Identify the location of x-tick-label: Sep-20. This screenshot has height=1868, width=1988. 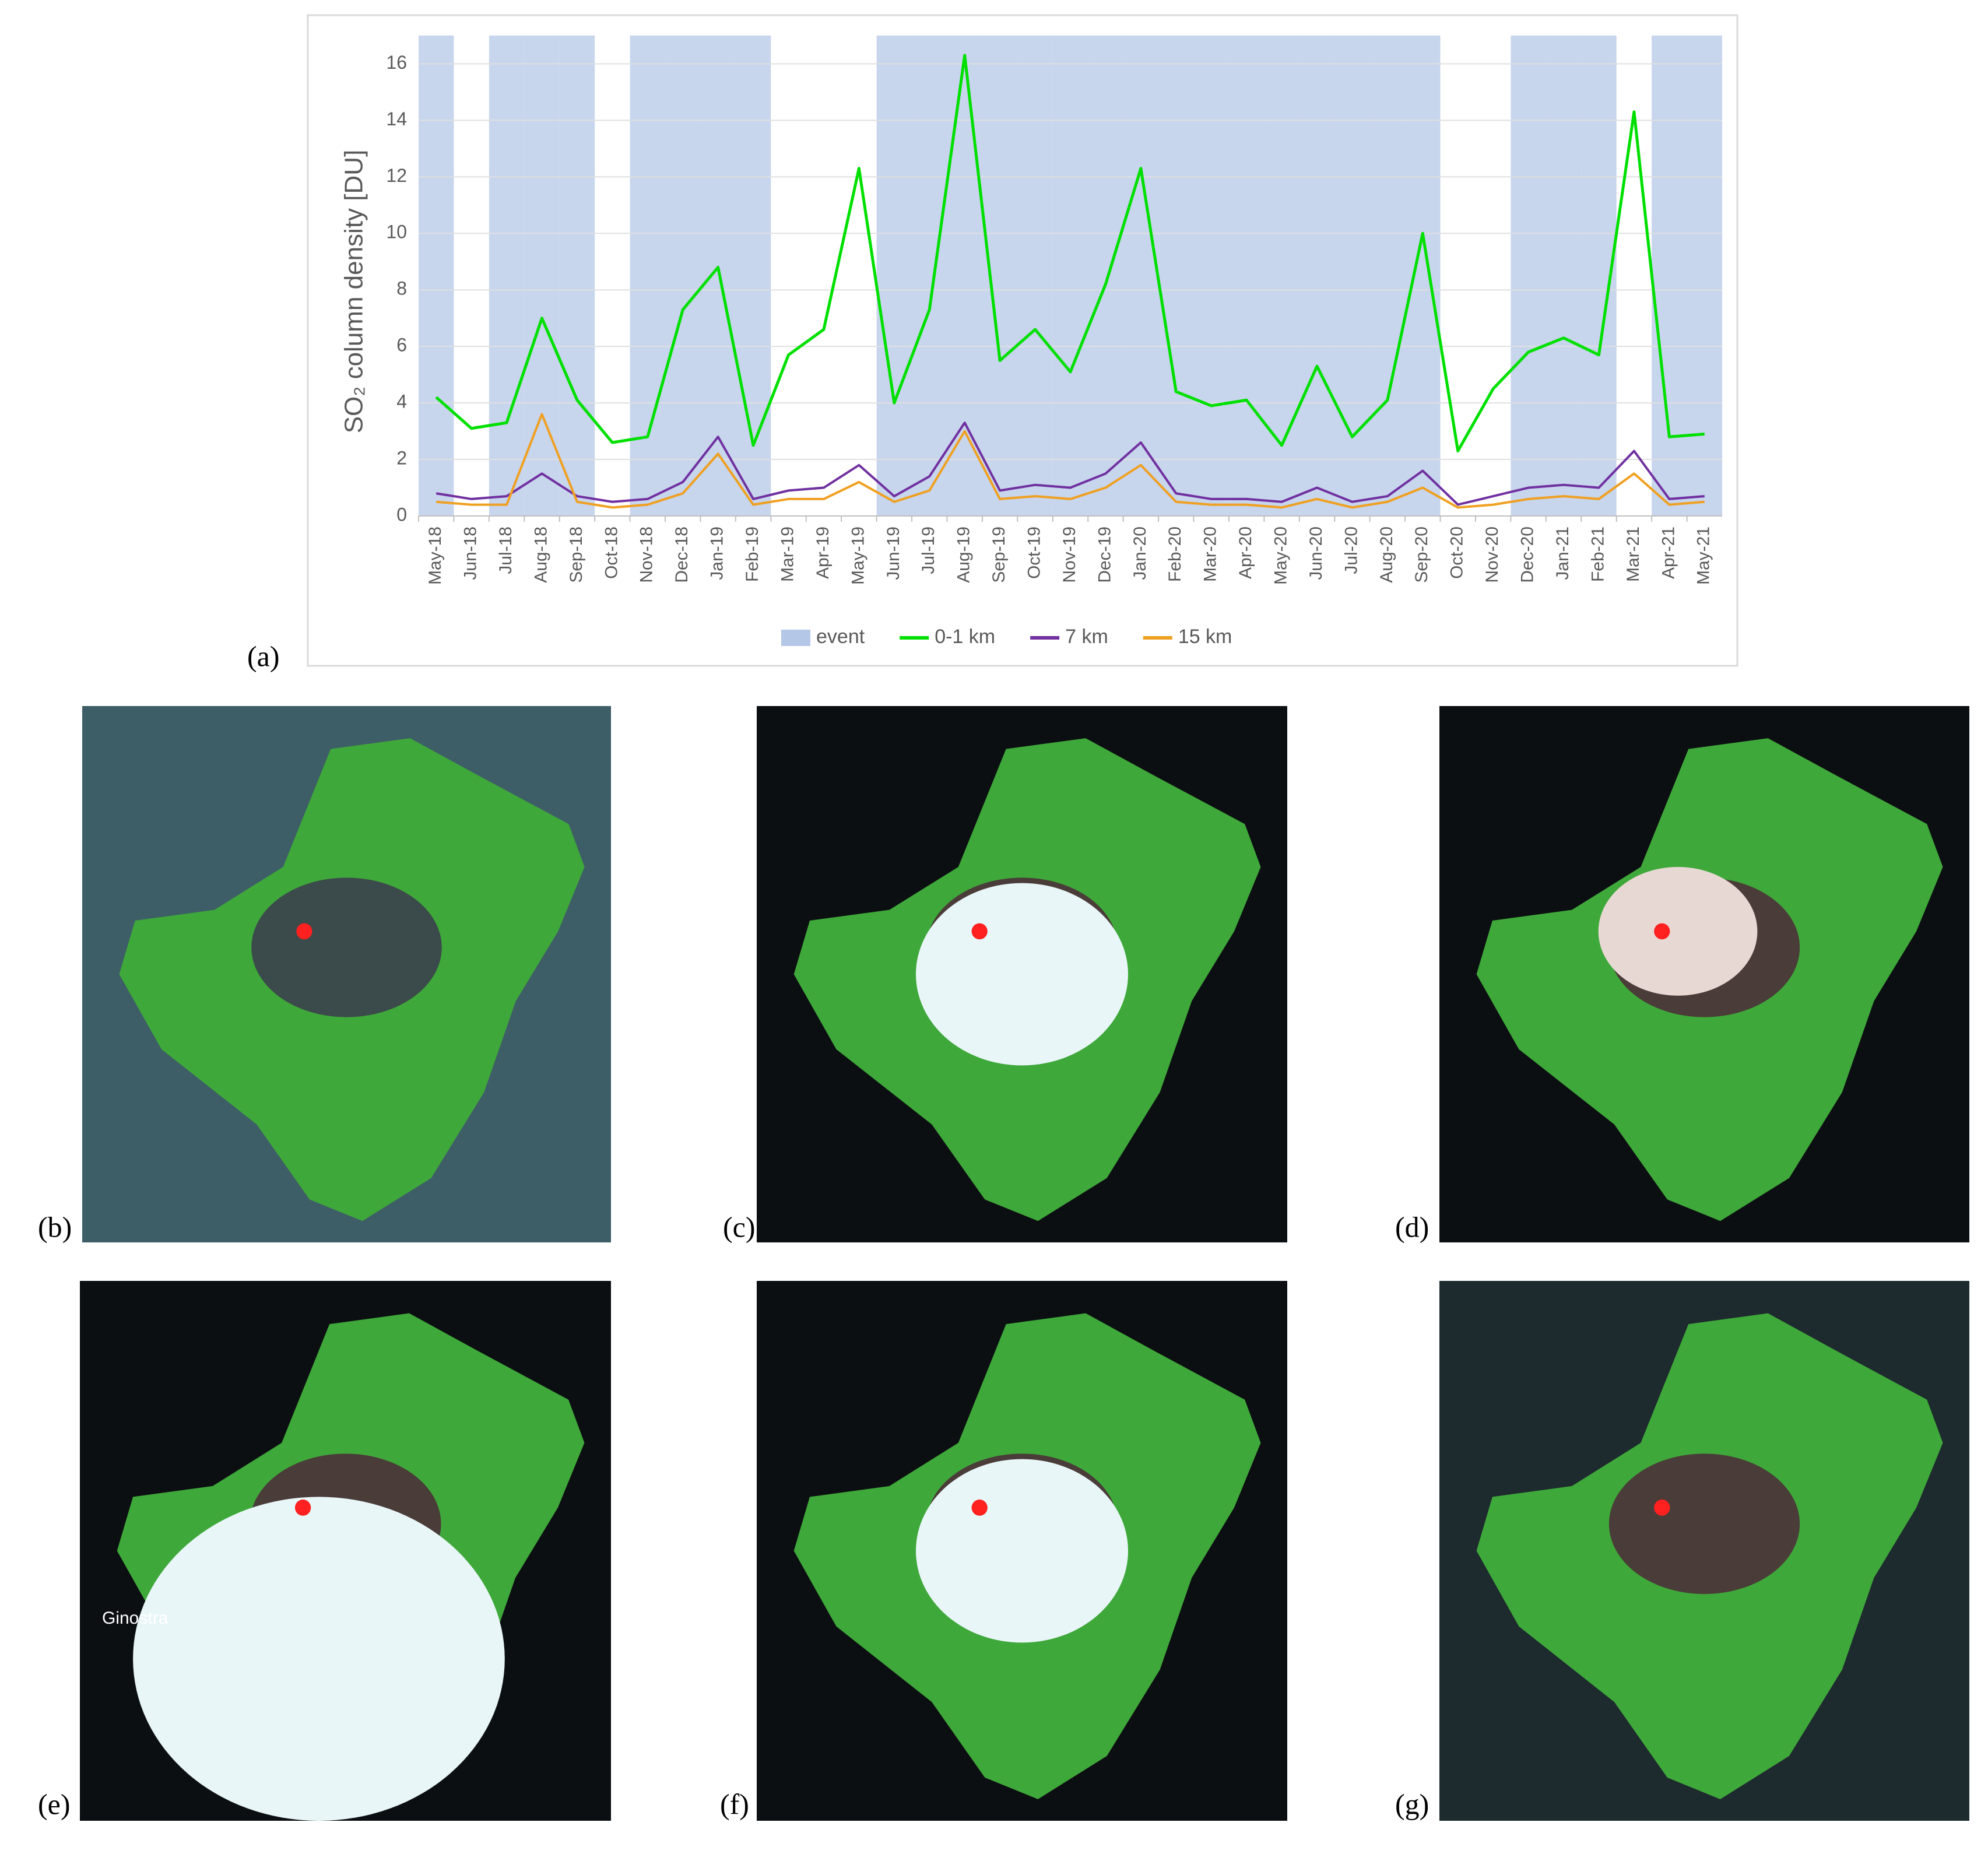
(1421, 554).